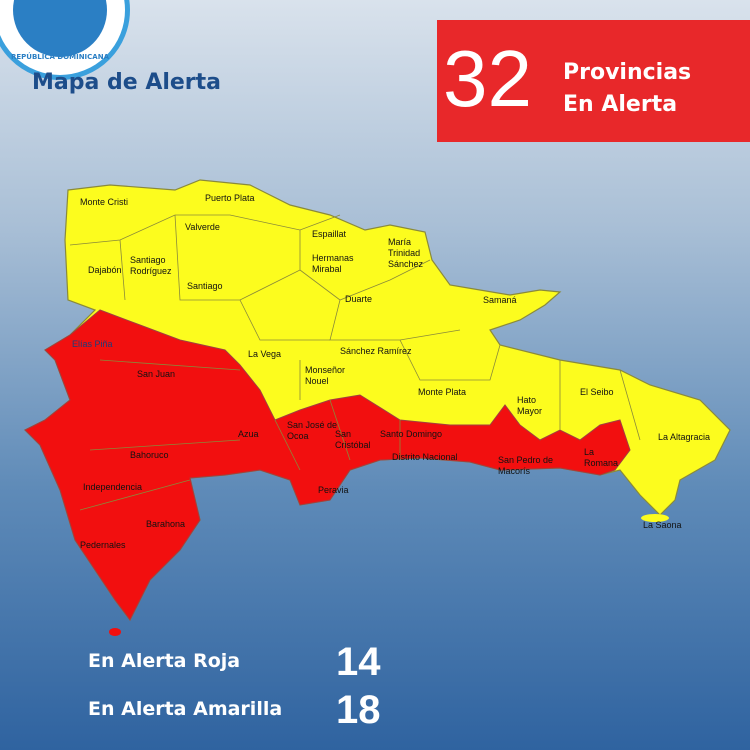  What do you see at coordinates (359, 299) in the screenshot?
I see `province-label: Duarte` at bounding box center [359, 299].